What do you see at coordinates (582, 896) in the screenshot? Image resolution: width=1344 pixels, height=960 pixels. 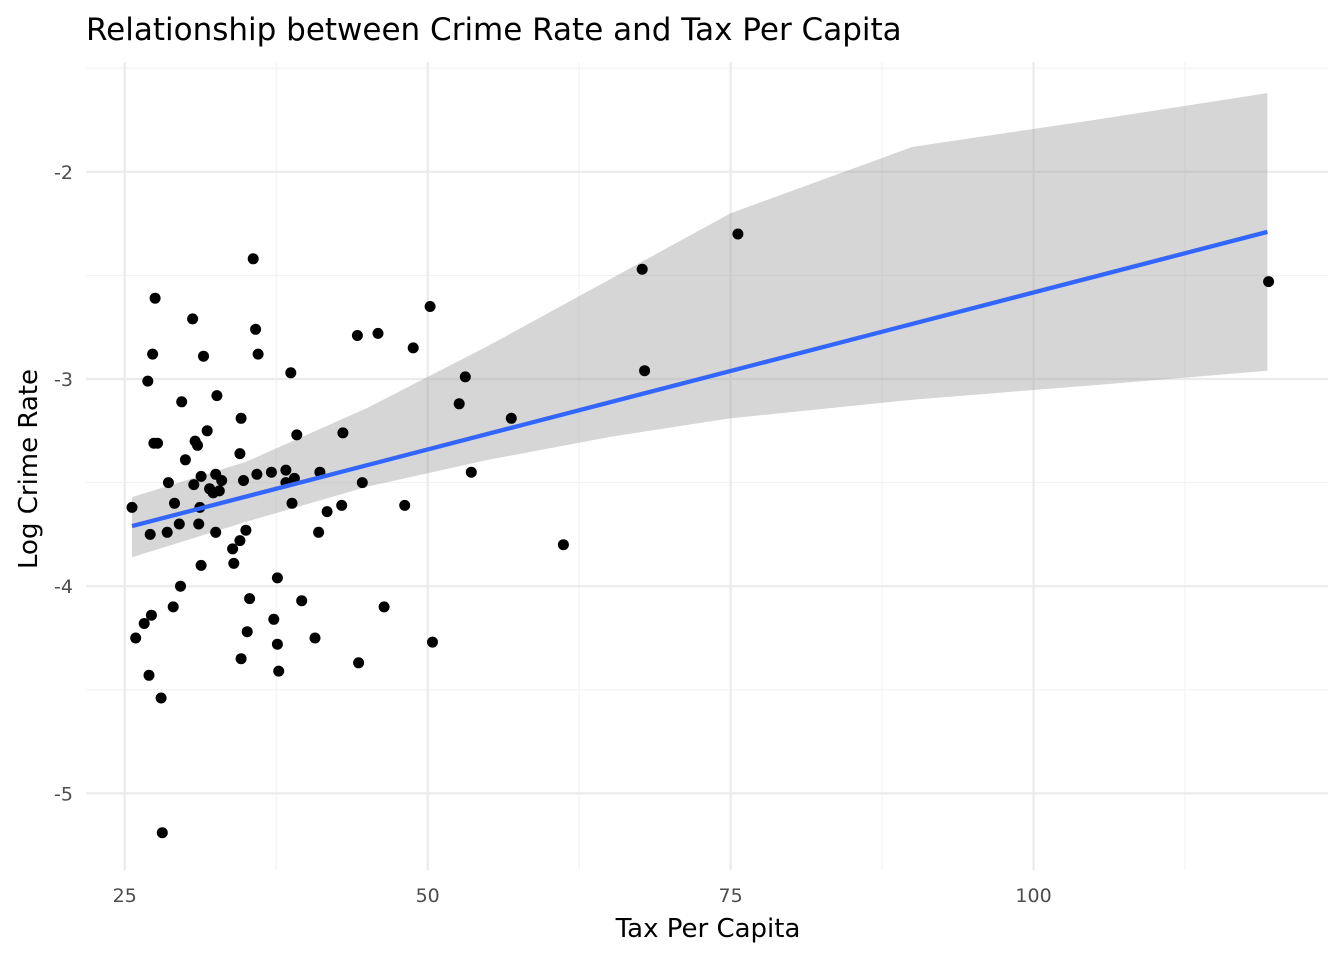 I see `x-axis-tick-labels: 25 50 75 100` at bounding box center [582, 896].